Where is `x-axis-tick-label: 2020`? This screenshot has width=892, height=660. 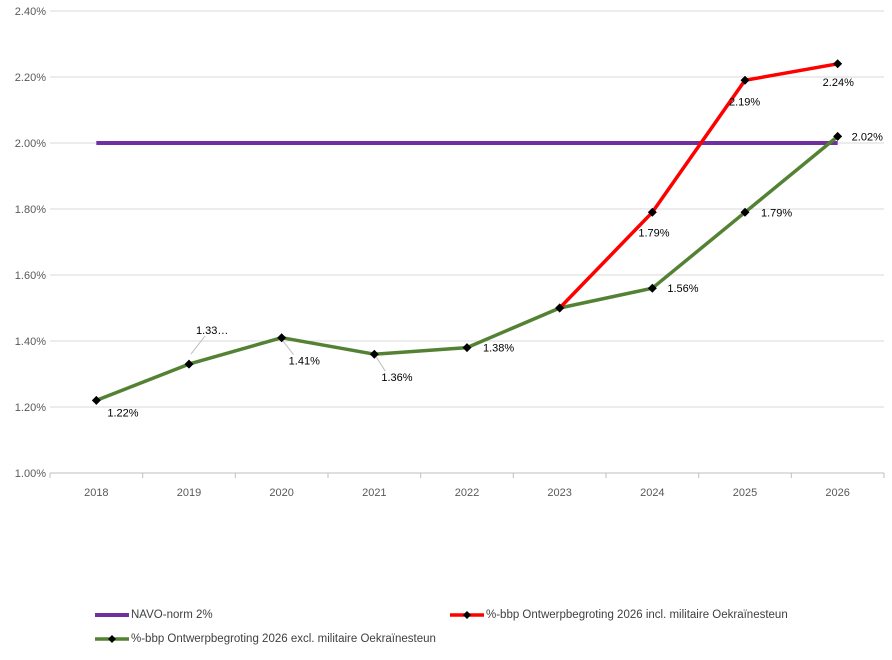
x-axis-tick-label: 2020 is located at coordinates (281, 493).